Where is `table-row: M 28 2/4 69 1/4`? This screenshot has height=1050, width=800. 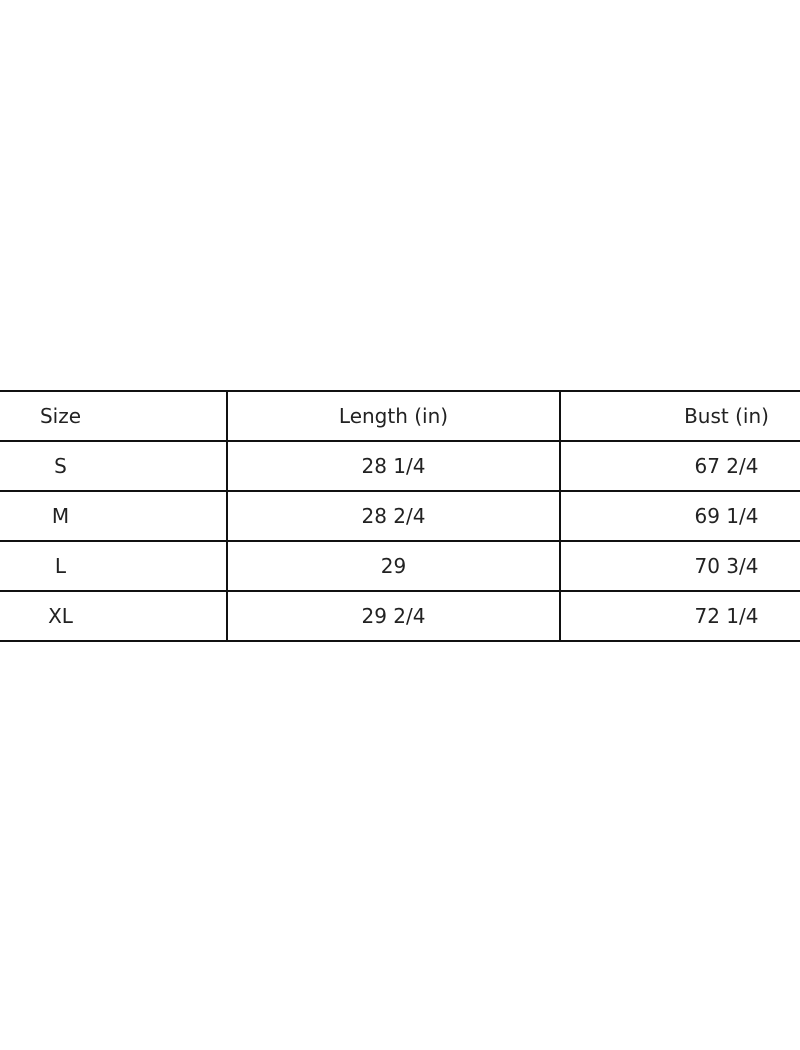 table-row: M 28 2/4 69 1/4 is located at coordinates (400, 516).